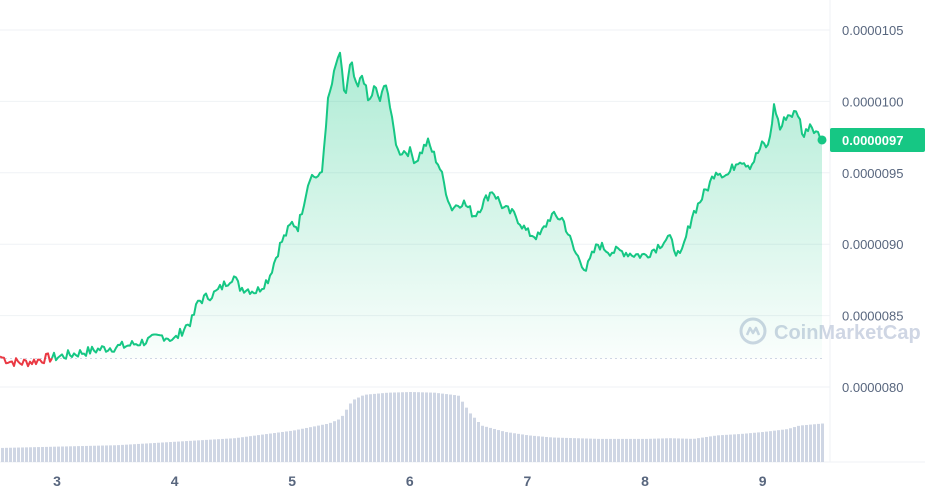 The height and width of the screenshot is (495, 925). What do you see at coordinates (872, 387) in the screenshot?
I see `y-tick-label: 0.0000080` at bounding box center [872, 387].